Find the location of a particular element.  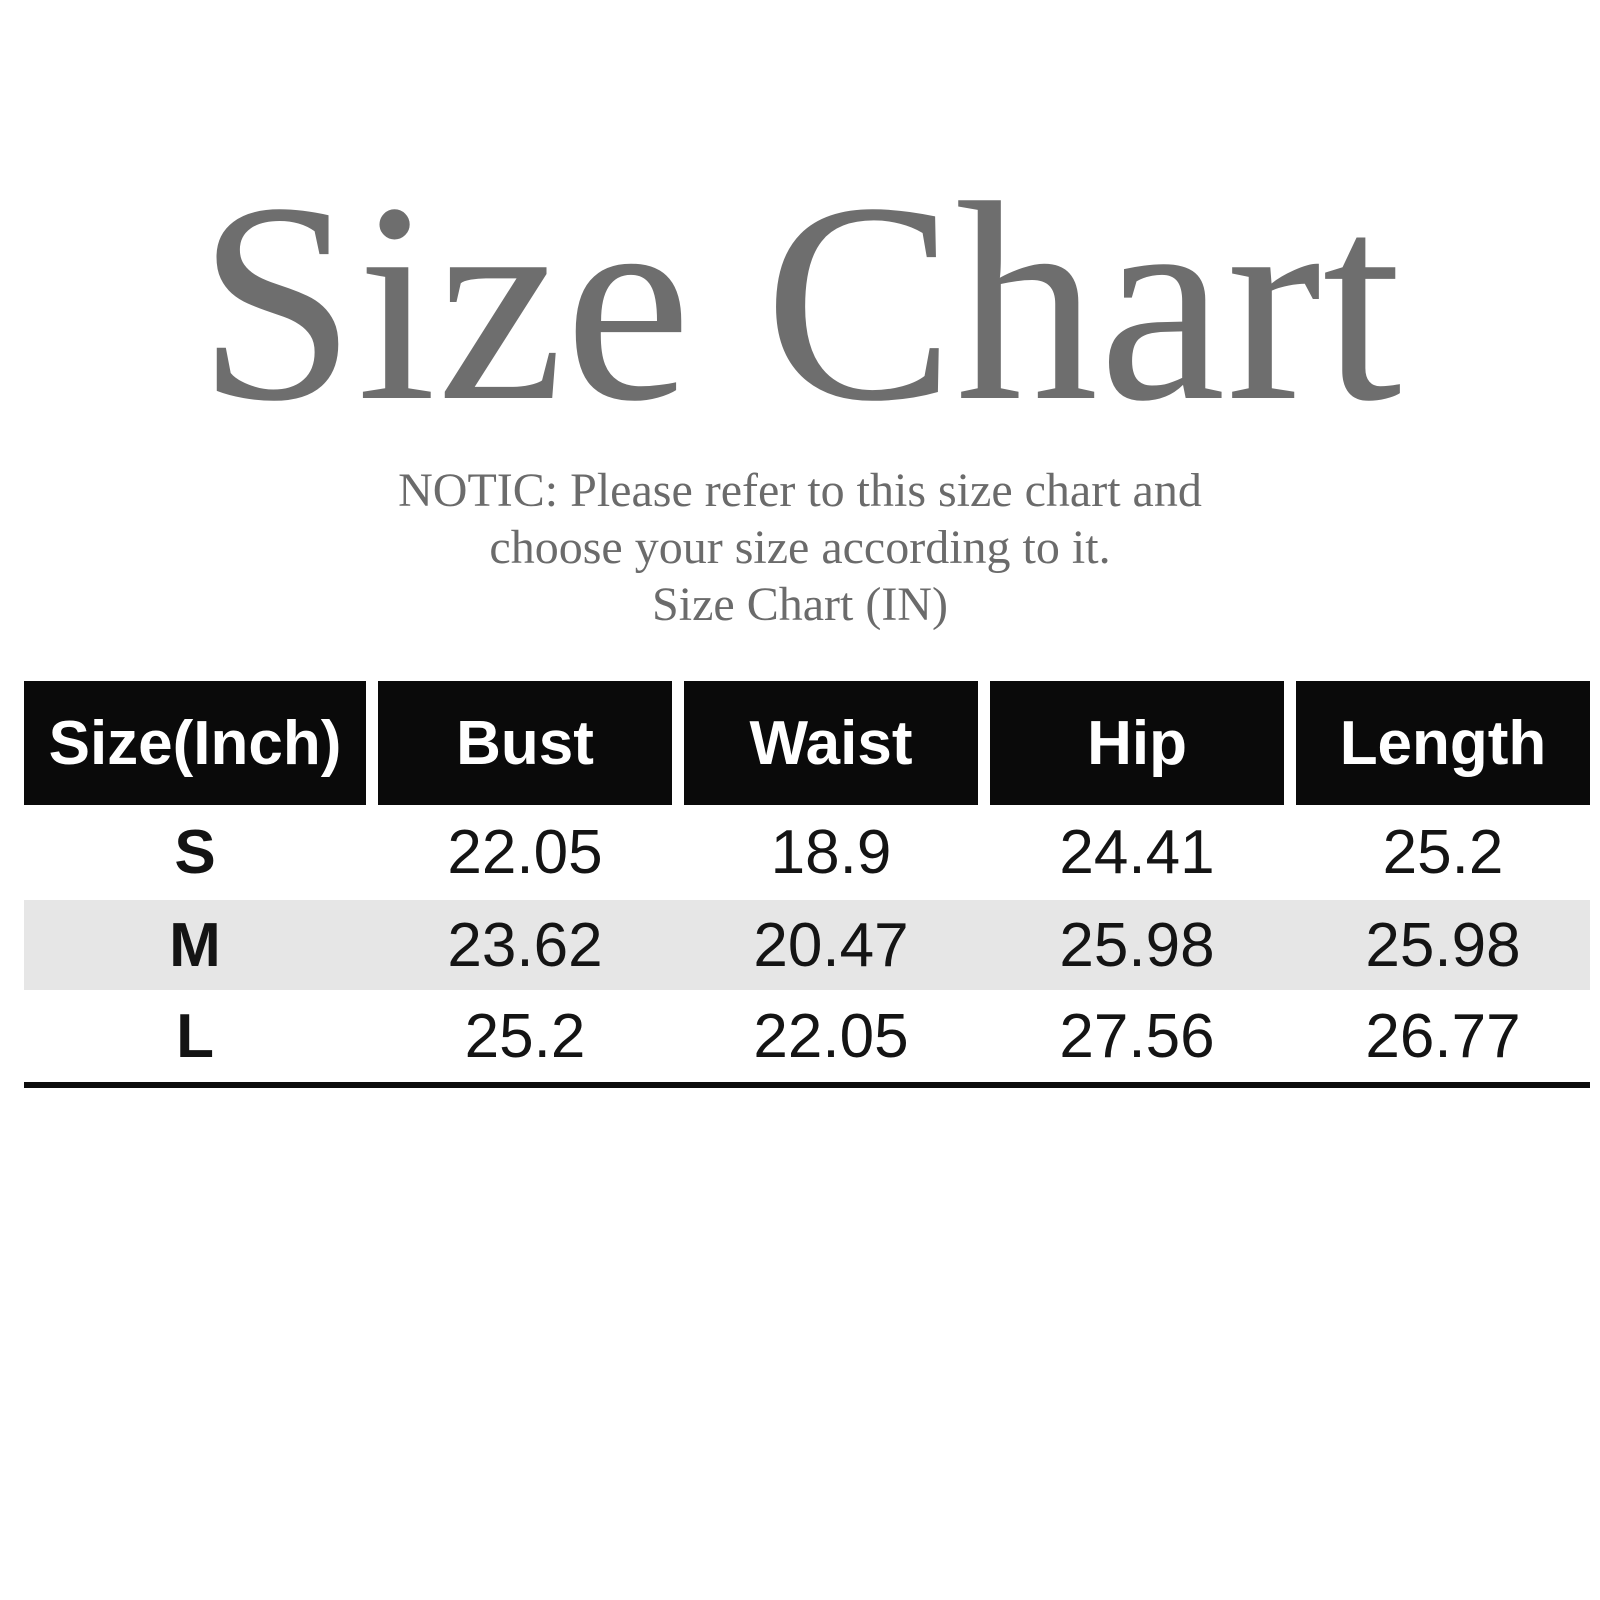

table-row-s: S 22.05 18.9 24.41 25.2 is located at coordinates (807, 852).